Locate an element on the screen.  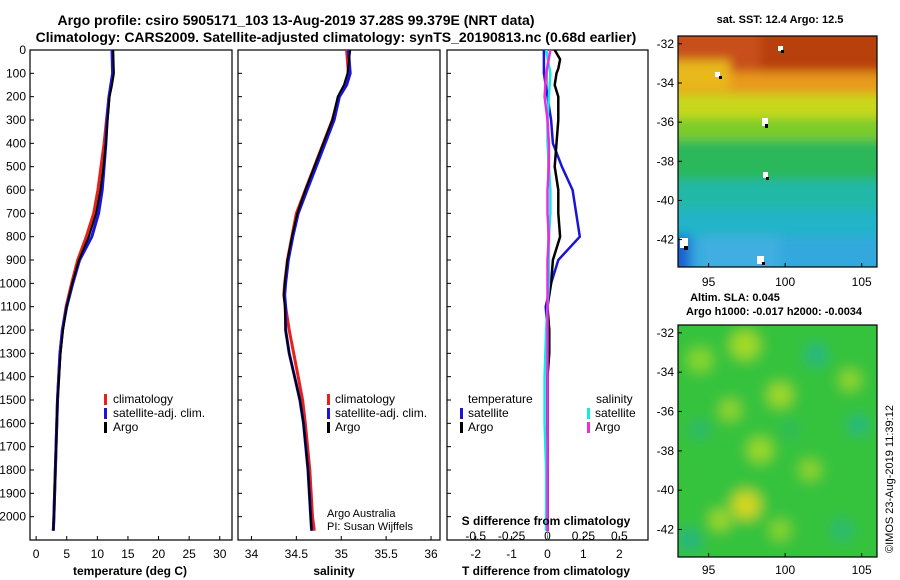
legend-swatch-t-argo is located at coordinates (461, 427).